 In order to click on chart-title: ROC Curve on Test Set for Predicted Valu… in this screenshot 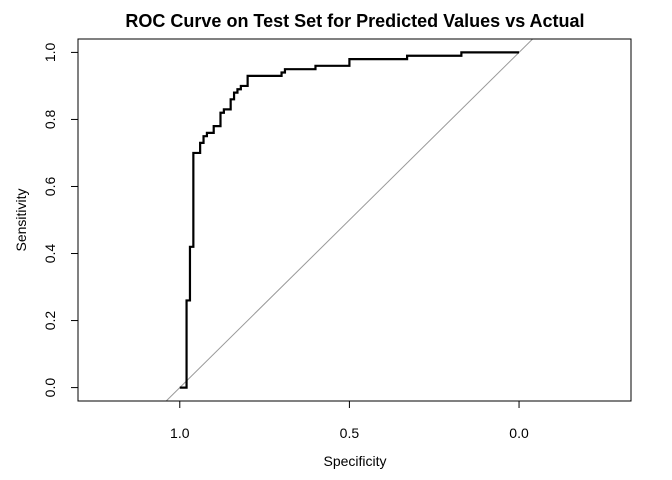, I will do `click(354, 21)`.